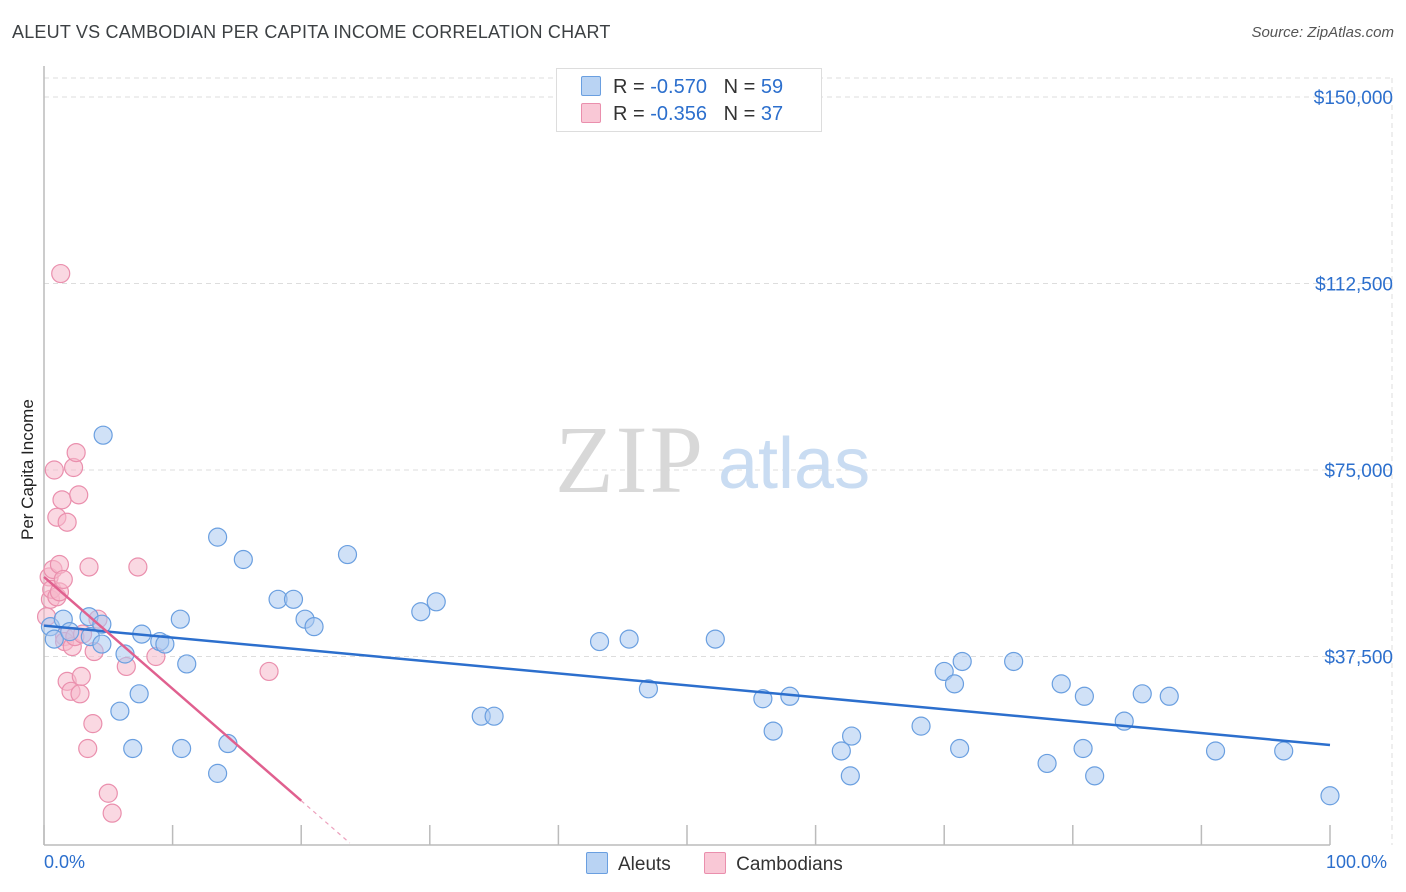  Describe the element at coordinates (629, 87) in the screenshot. I see `legend-r-label: R =` at that location.